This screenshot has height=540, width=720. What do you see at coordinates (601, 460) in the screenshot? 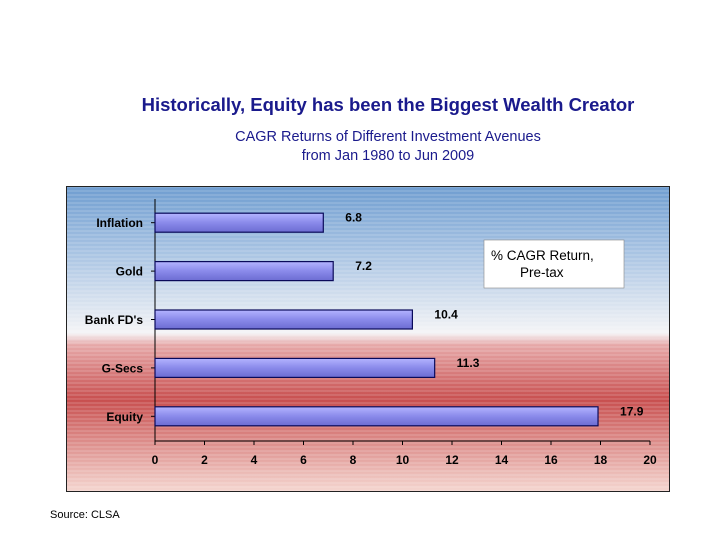
I see `x-tick-label: 18` at bounding box center [601, 460].